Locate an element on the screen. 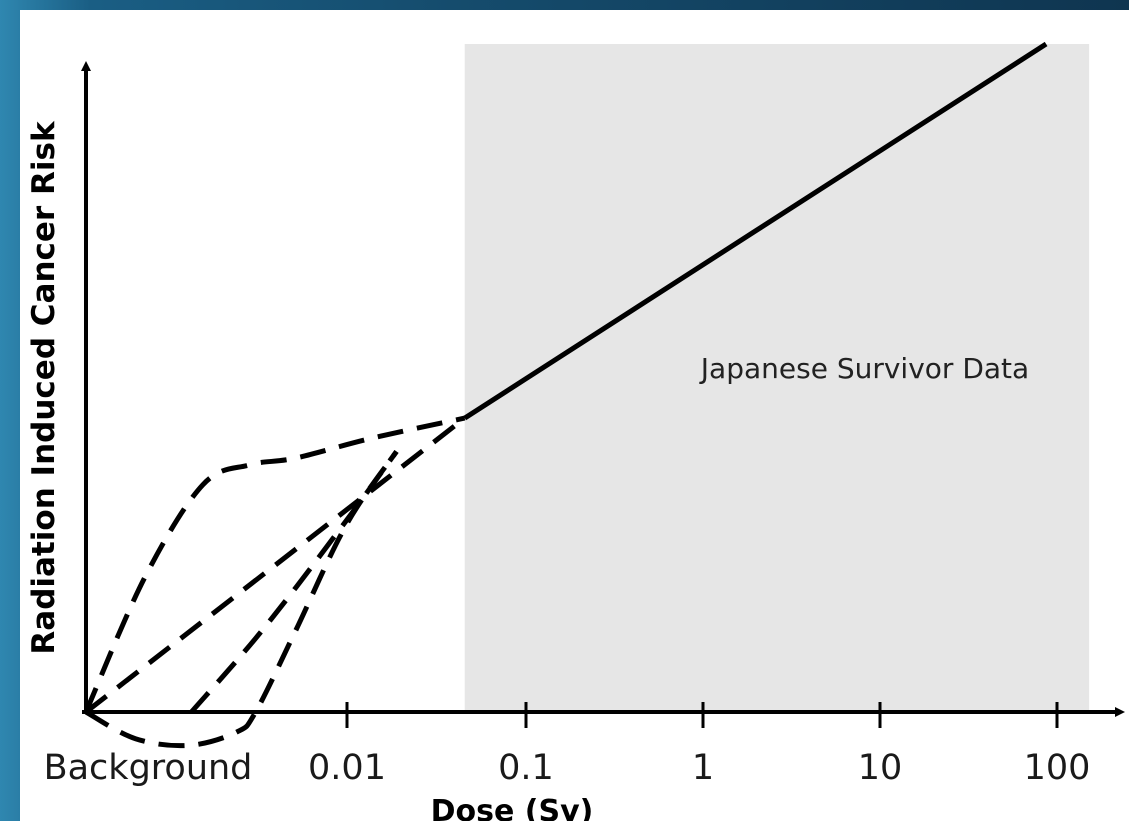 Image resolution: width=1129 pixels, height=821 pixels. x-tick-label-2: 0.1 is located at coordinates (526, 768).